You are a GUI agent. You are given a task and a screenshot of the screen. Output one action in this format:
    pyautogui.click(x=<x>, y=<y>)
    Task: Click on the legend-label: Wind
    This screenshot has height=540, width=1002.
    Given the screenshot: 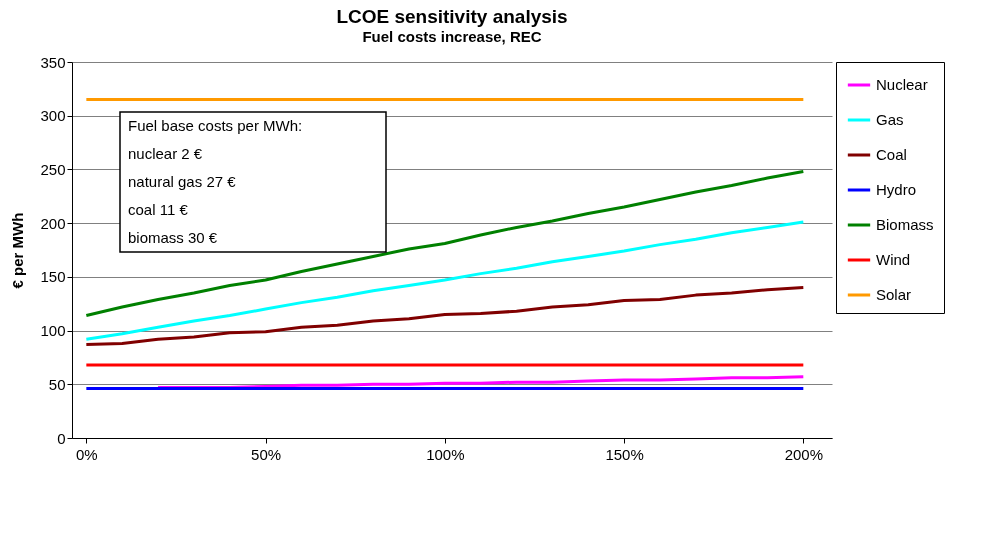 What is the action you would take?
    pyautogui.click(x=893, y=259)
    